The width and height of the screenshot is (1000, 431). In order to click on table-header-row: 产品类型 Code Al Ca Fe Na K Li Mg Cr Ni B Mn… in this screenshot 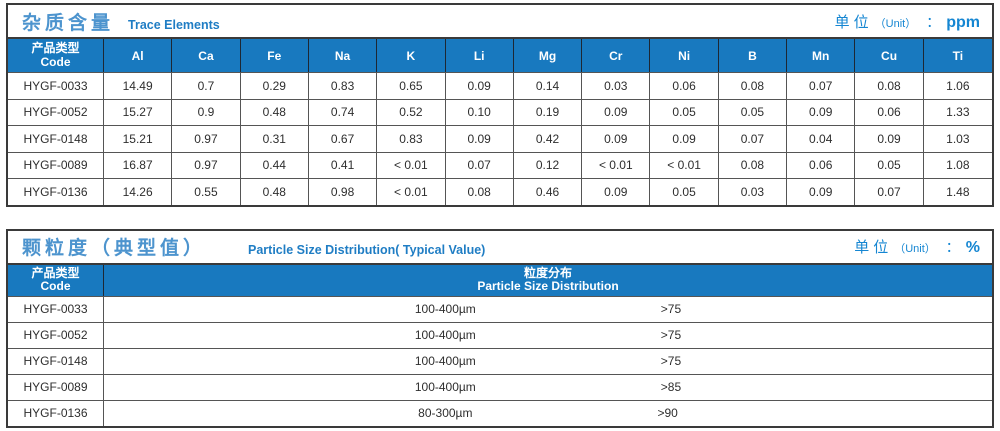, I will do `click(500, 55)`.